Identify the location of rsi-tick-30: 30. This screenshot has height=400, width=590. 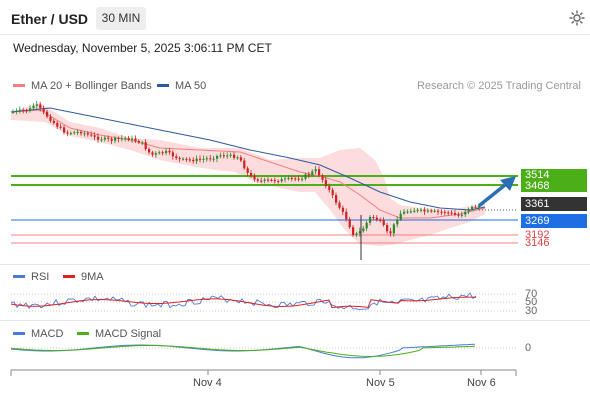
(531, 311).